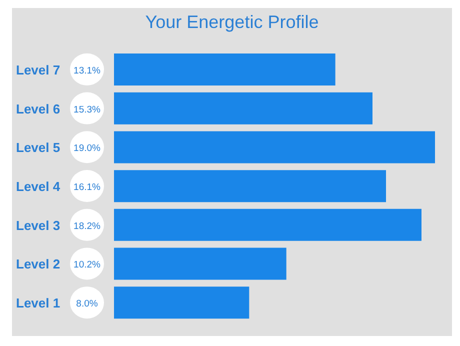 This screenshot has height=346, width=460. What do you see at coordinates (232, 22) in the screenshot?
I see `chart-title: Your Energetic Profile` at bounding box center [232, 22].